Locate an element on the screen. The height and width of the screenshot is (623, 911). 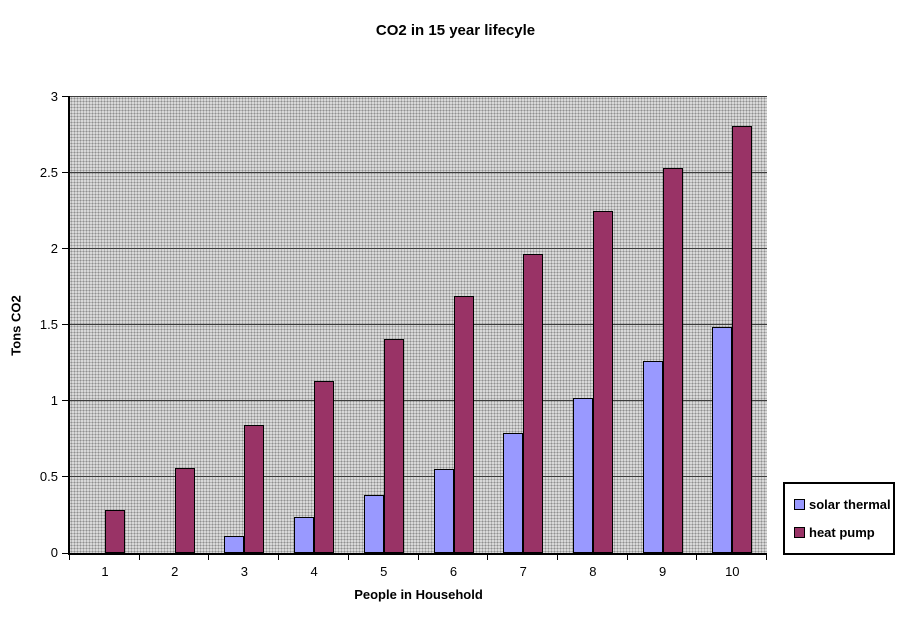
x-tick-label: 7 is located at coordinates (523, 571).